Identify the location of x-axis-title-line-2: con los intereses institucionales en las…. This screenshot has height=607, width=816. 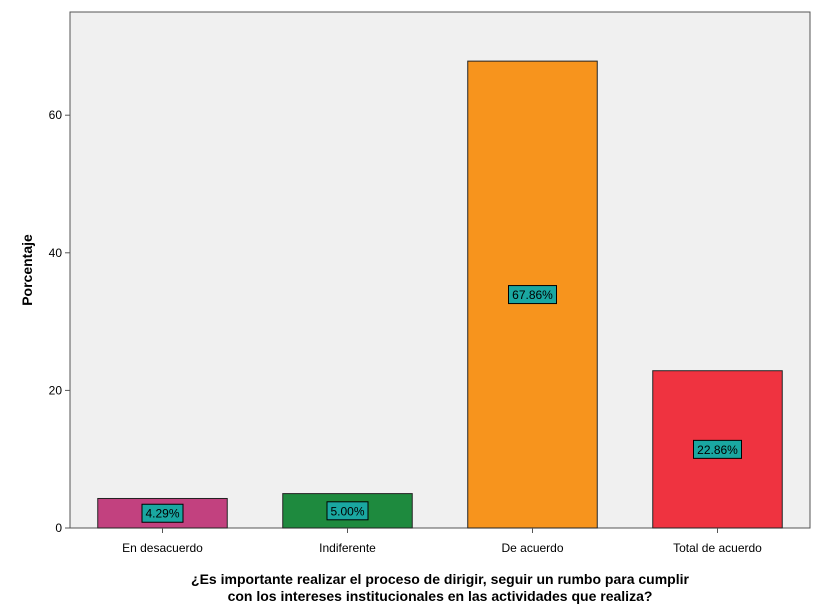
(440, 596).